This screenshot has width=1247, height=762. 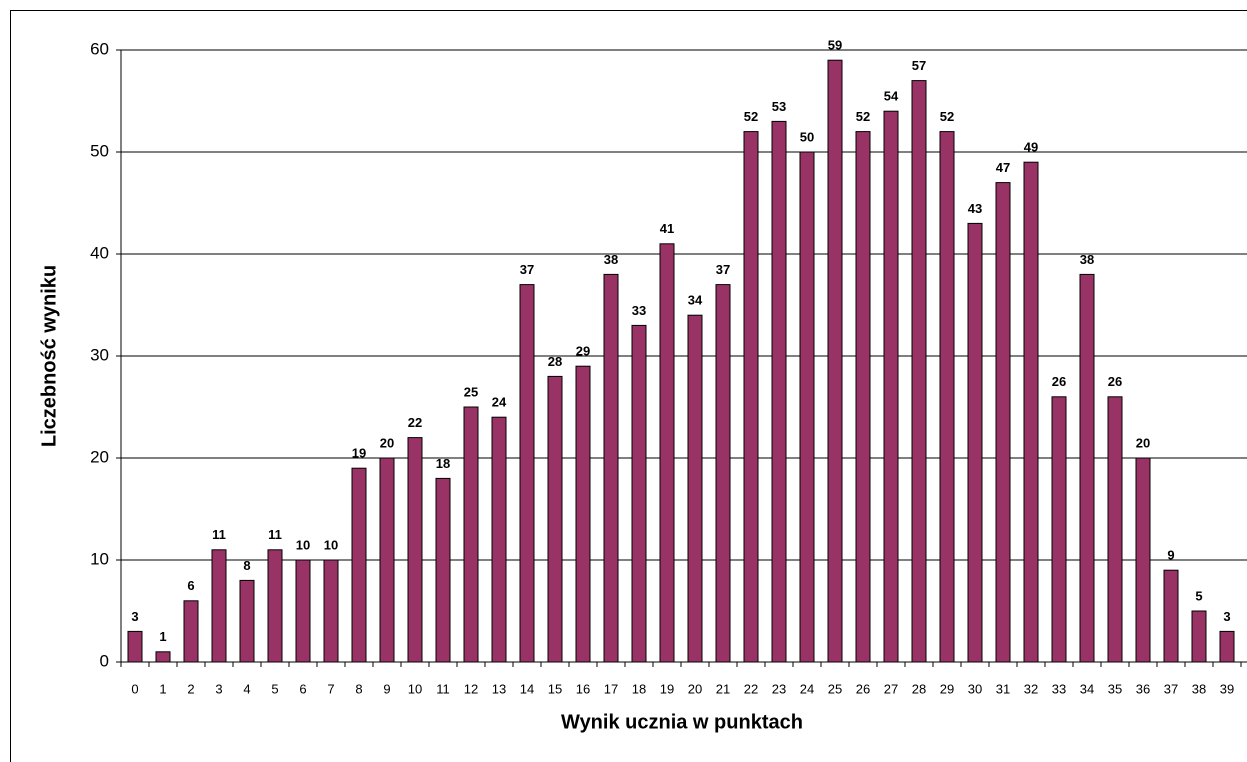 I want to click on data-label: 37, so click(x=723, y=269).